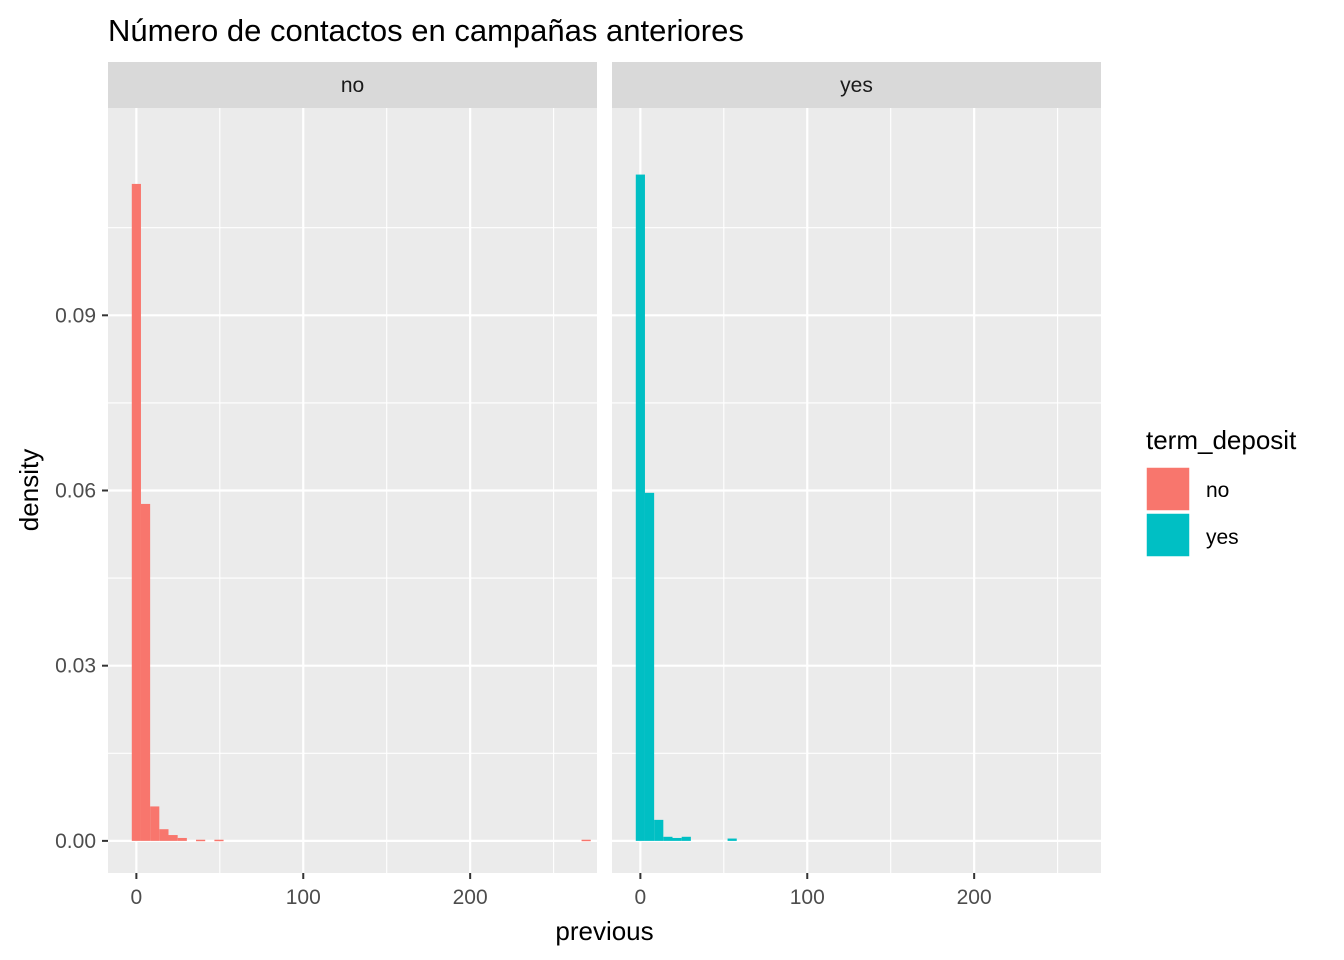  What do you see at coordinates (75, 841) in the screenshot?
I see `y-tick-label: 0.00` at bounding box center [75, 841].